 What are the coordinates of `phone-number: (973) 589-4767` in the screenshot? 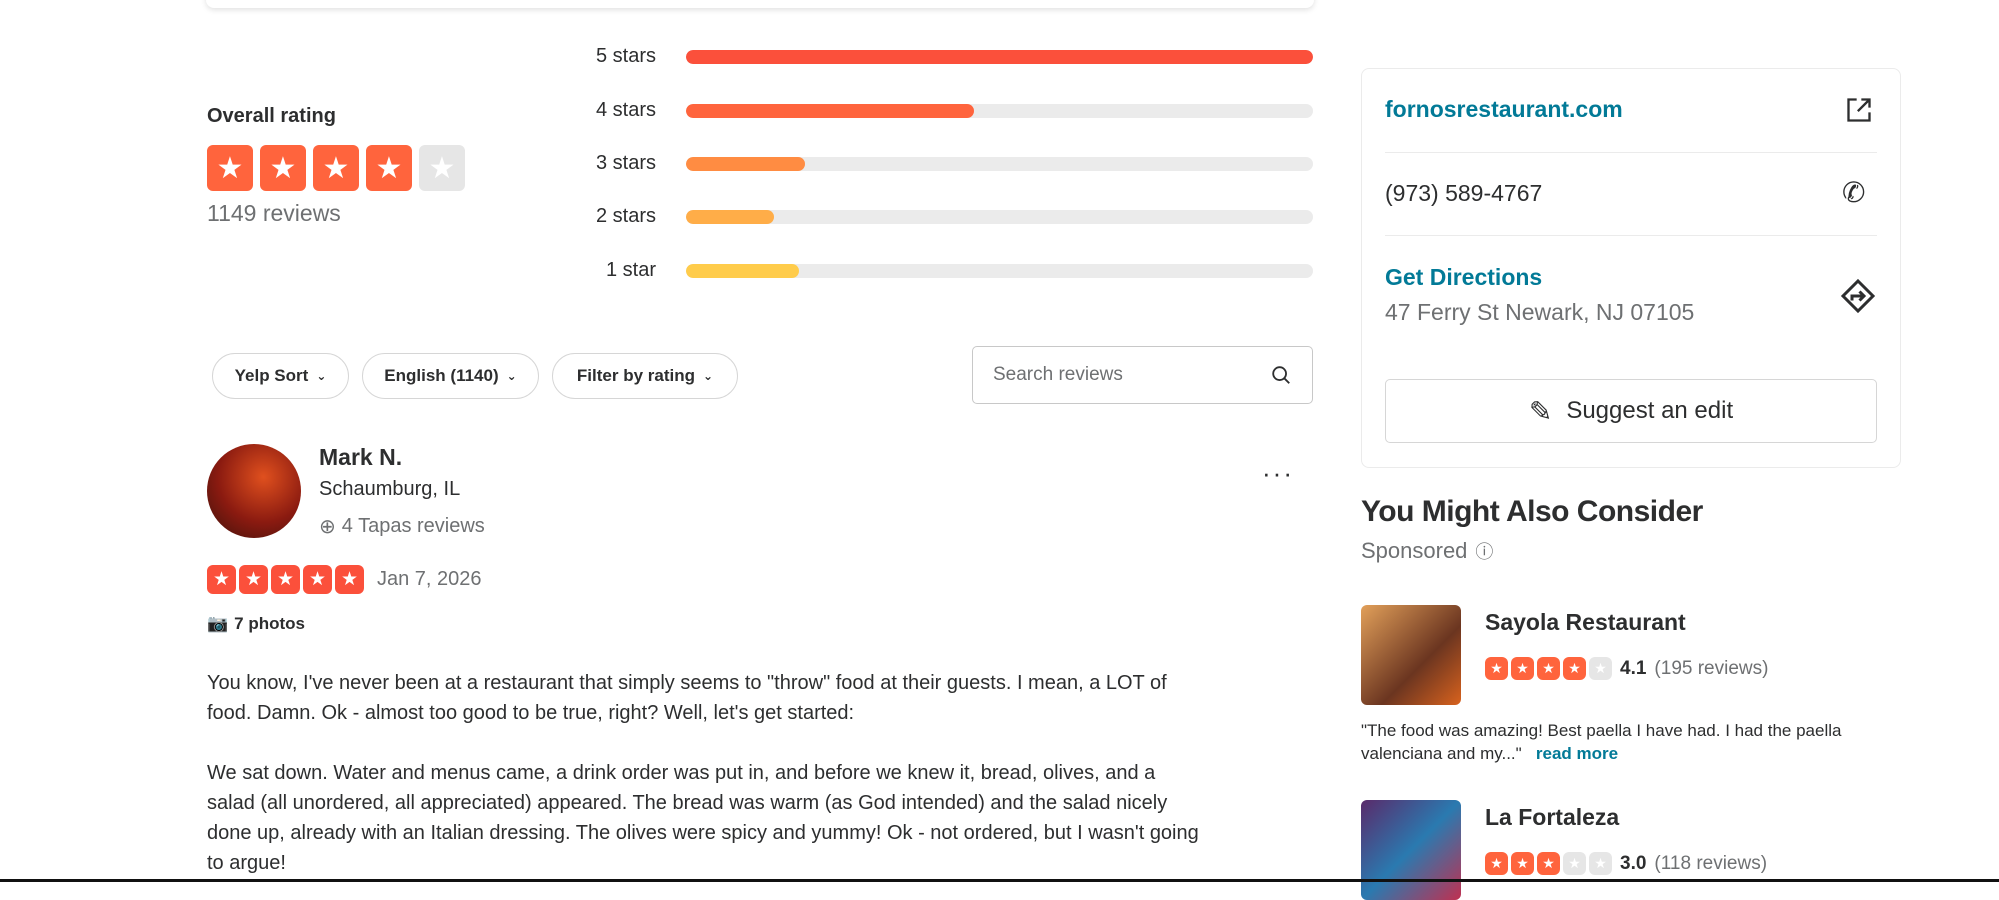 It's located at (1464, 193).